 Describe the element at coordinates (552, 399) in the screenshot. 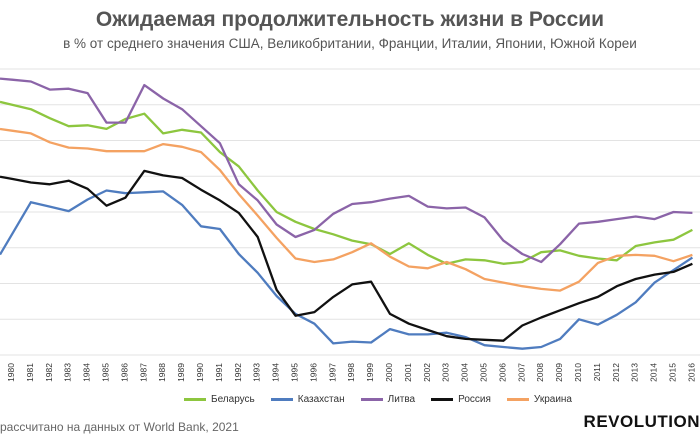

I see `legend-label: Украина` at that location.